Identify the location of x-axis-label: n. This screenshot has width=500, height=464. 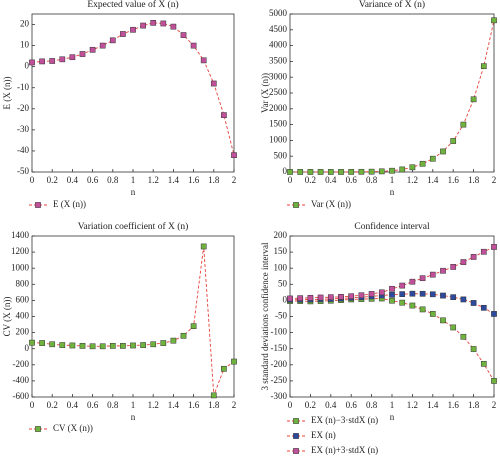
(133, 417).